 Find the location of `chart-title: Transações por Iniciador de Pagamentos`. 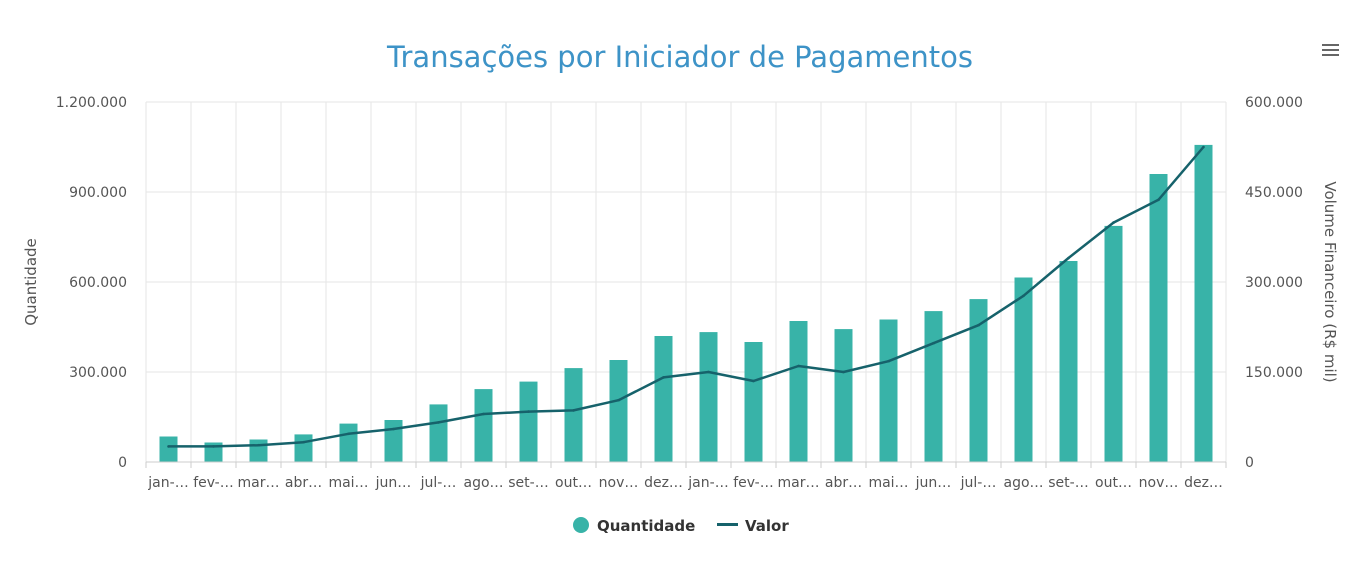

chart-title: Transações por Iniciador de Pagamentos is located at coordinates (679, 57).